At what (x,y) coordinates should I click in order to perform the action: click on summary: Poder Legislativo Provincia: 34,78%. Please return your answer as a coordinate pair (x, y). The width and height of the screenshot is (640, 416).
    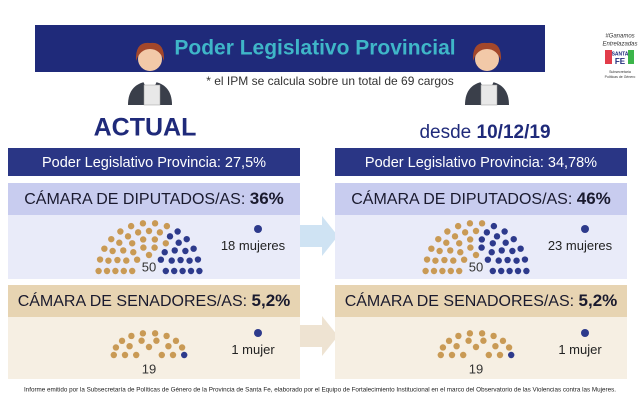
    Looking at the image, I should click on (481, 163).